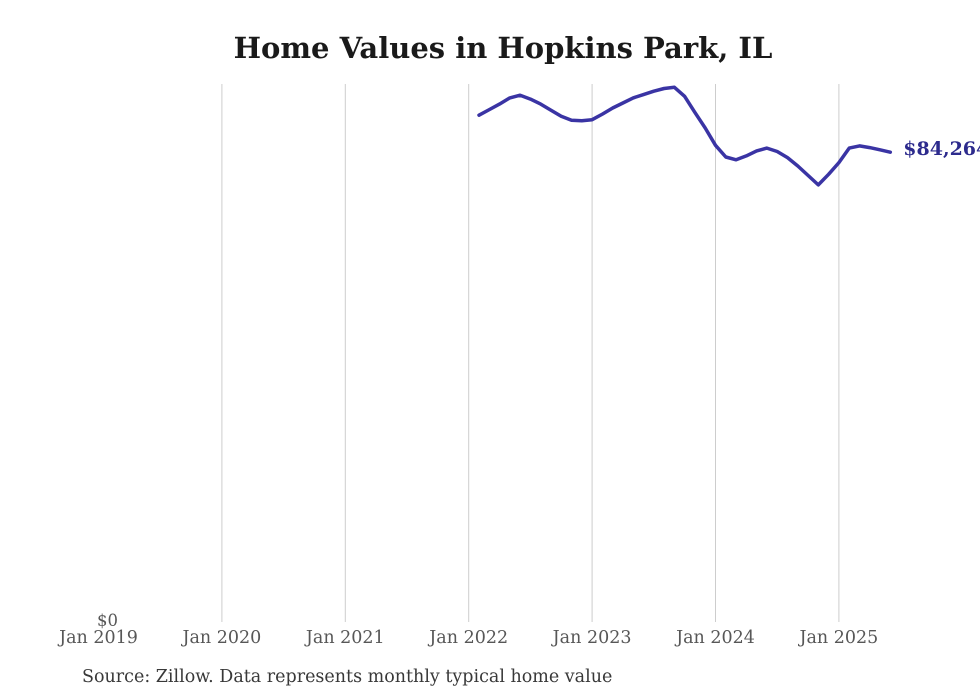 Image resolution: width=980 pixels, height=699 pixels. Describe the element at coordinates (107, 620) in the screenshot. I see `y-axis-zero-label: $0` at that location.